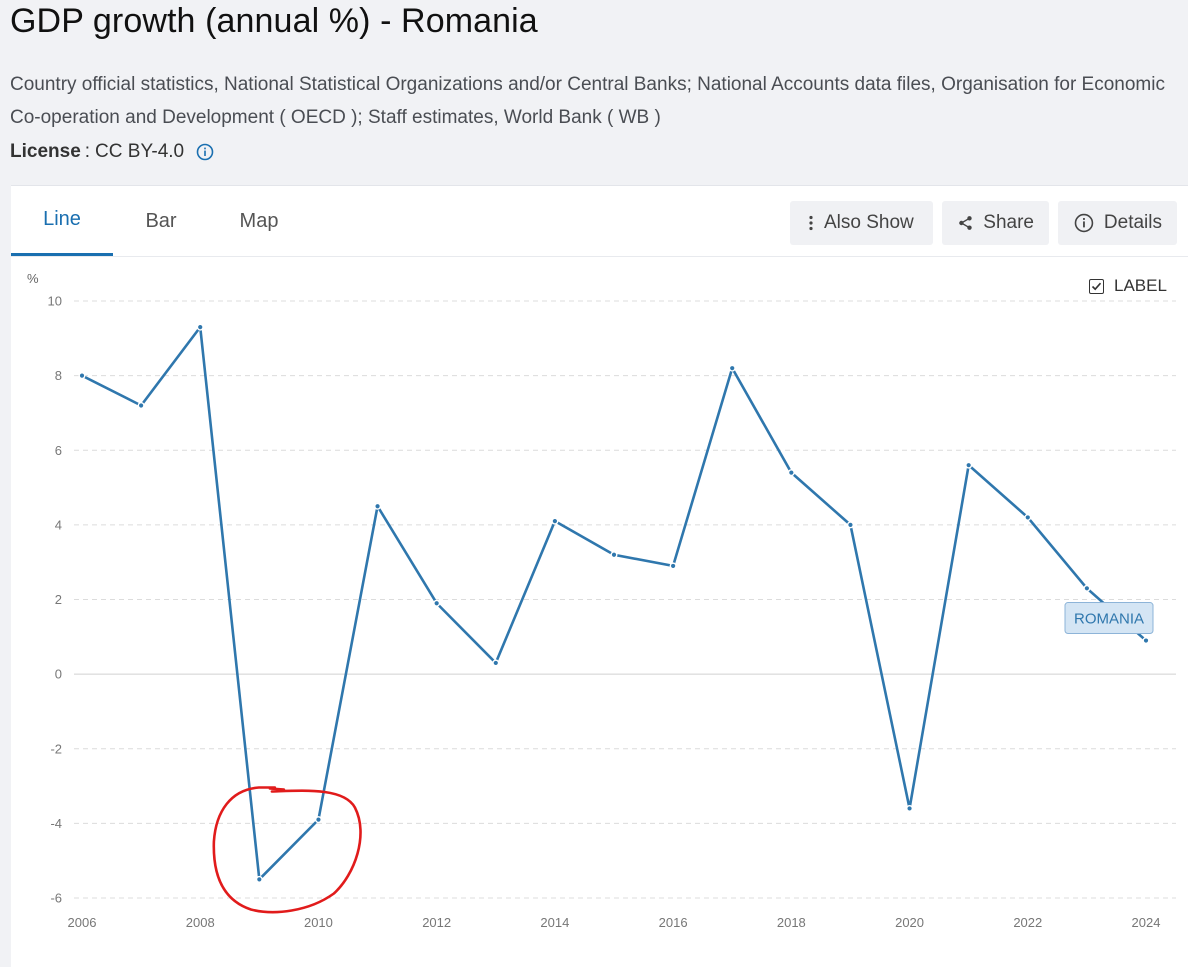  Describe the element at coordinates (1008, 222) in the screenshot. I see `share-label: Share` at that location.